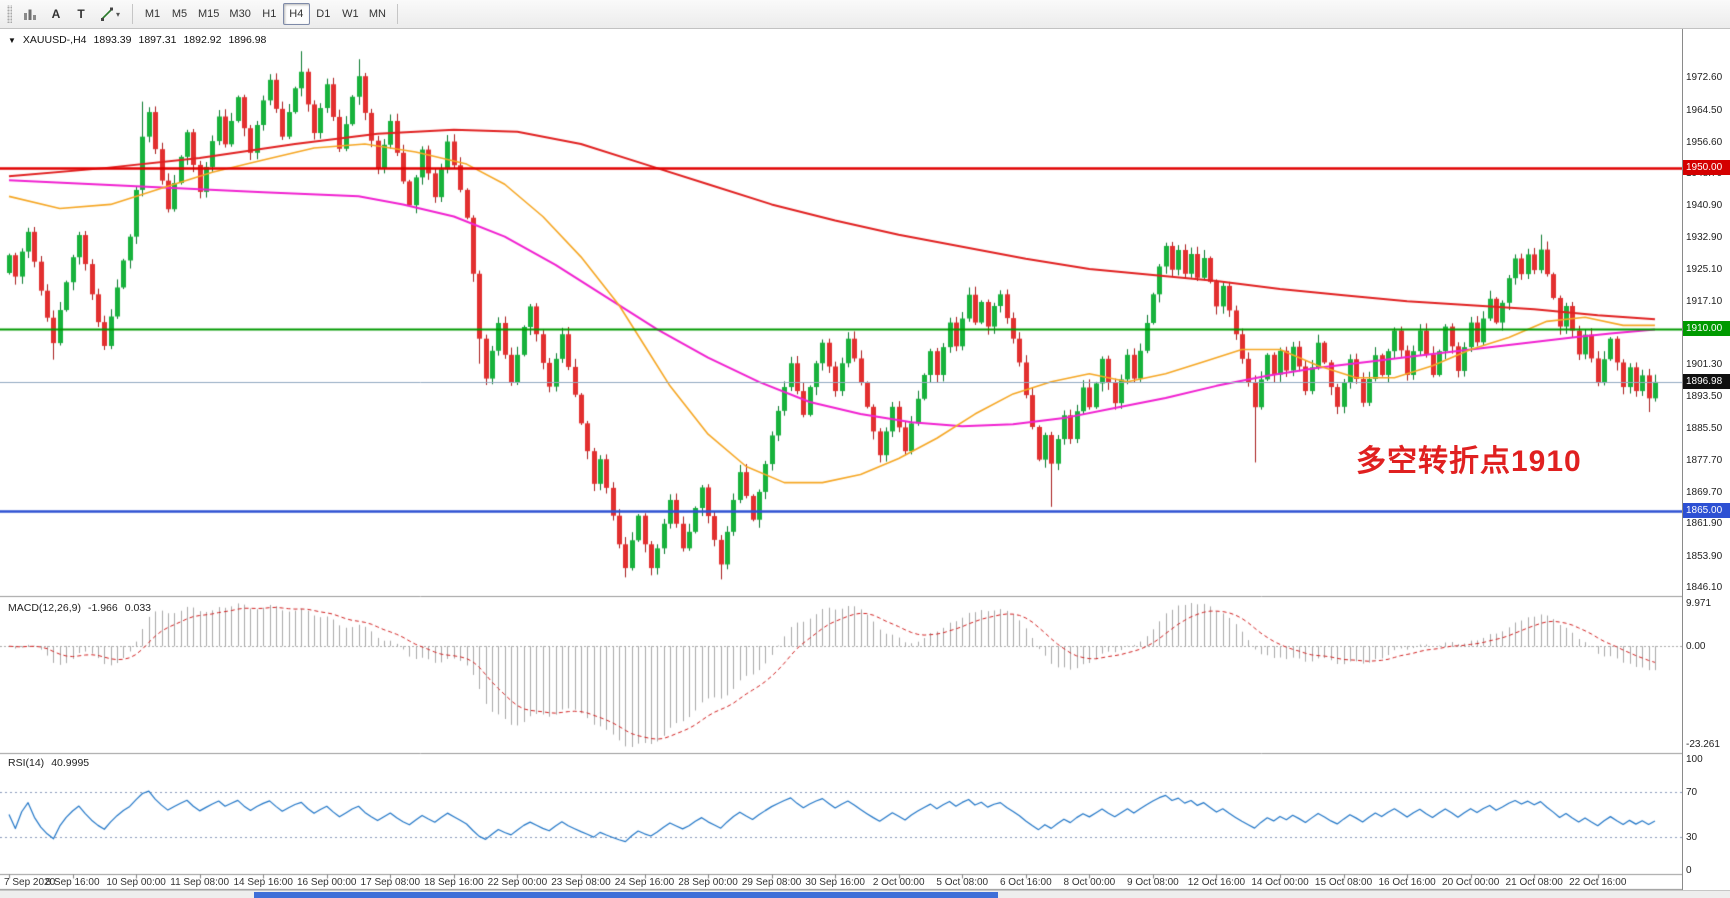  What do you see at coordinates (179, 14) in the screenshot?
I see `timeframe-button-m5: M5` at bounding box center [179, 14].